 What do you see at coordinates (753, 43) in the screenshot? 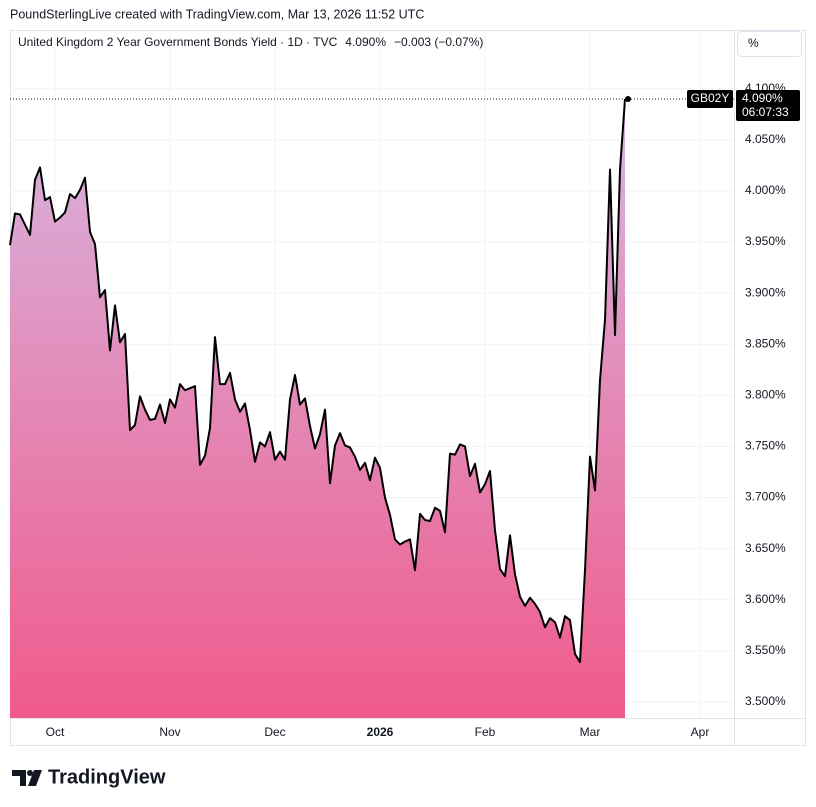
I see `unit-button-label: %` at bounding box center [753, 43].